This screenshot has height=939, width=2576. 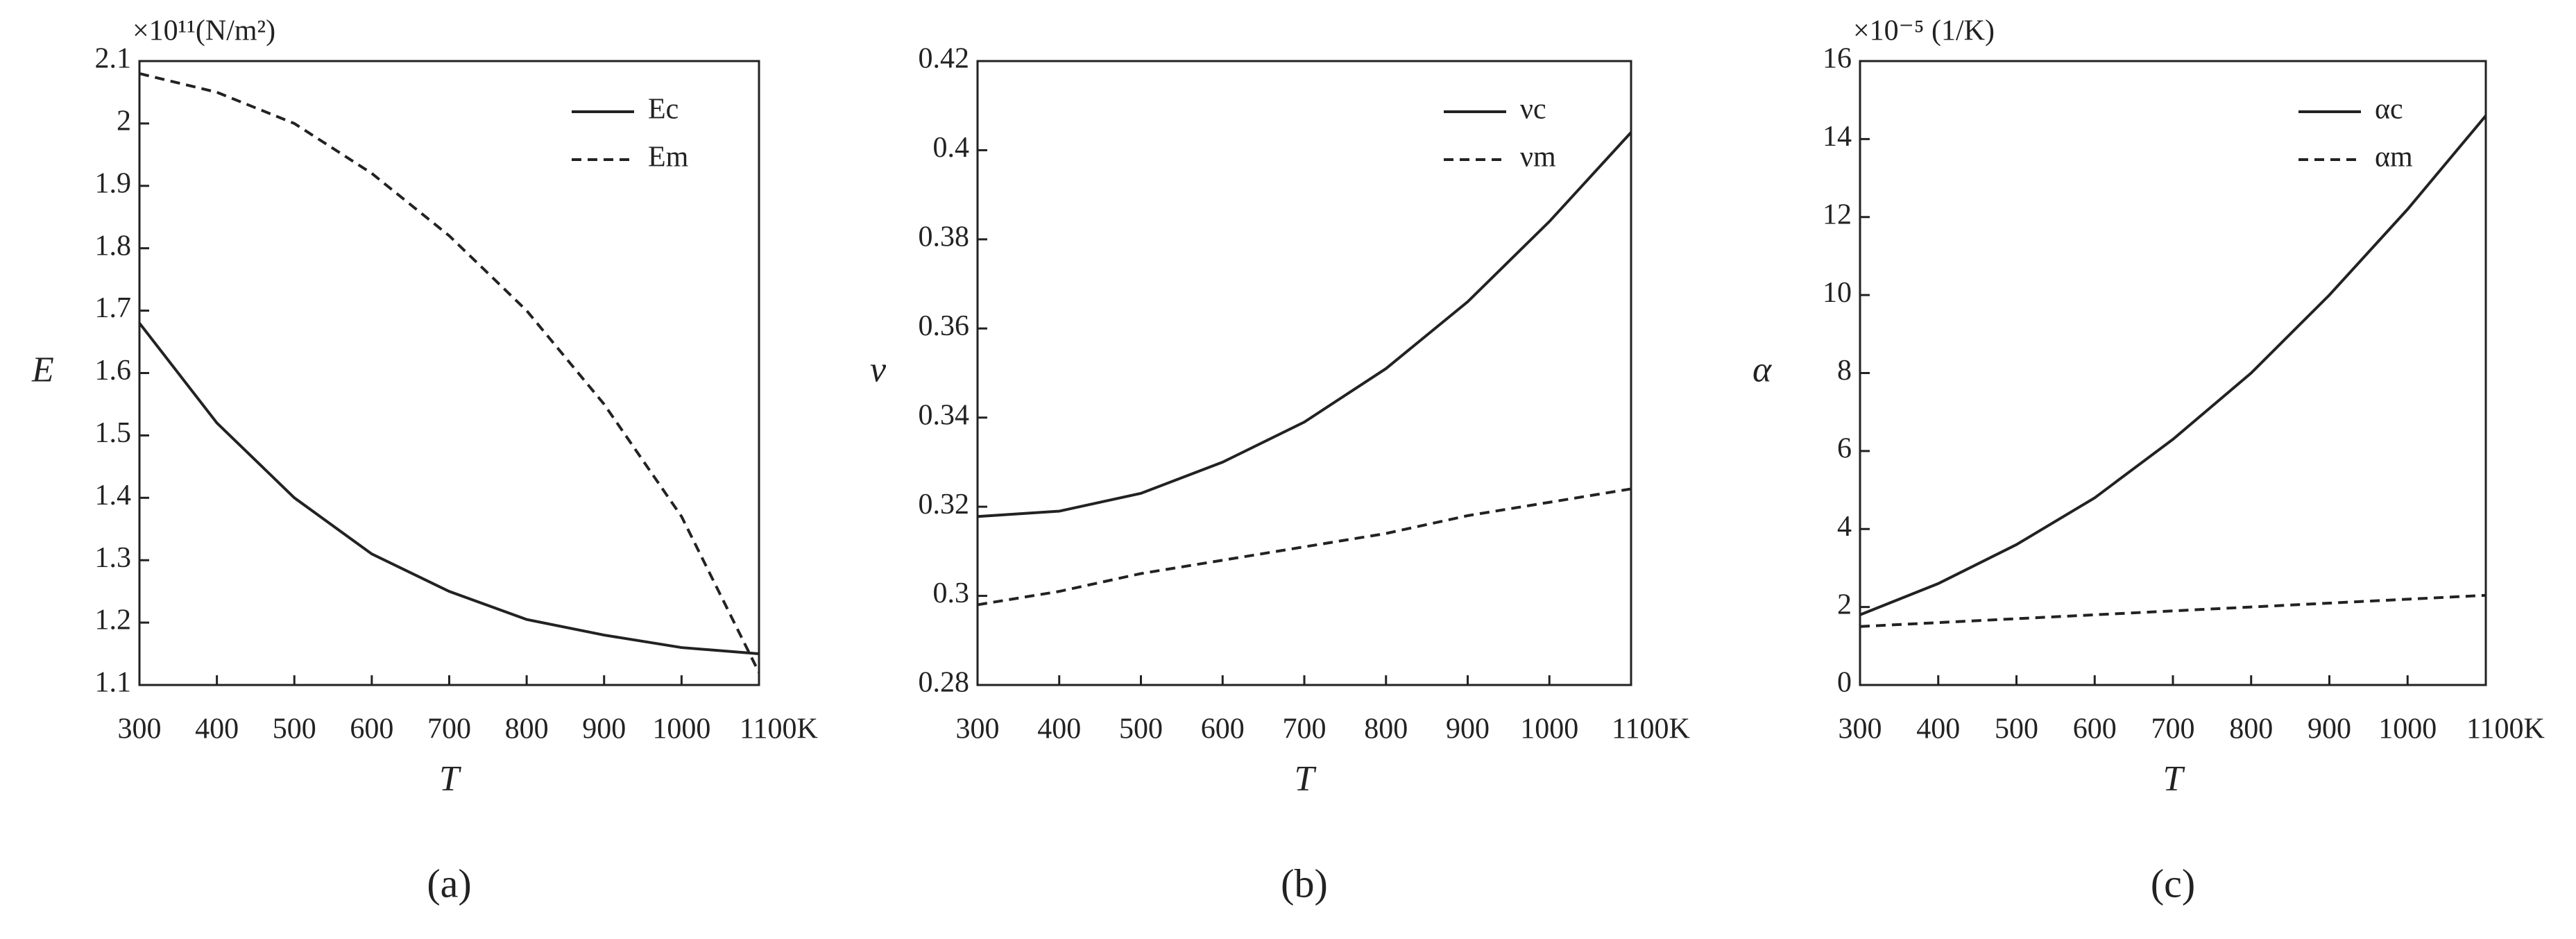 I want to click on legend-label: Ec, so click(x=663, y=110).